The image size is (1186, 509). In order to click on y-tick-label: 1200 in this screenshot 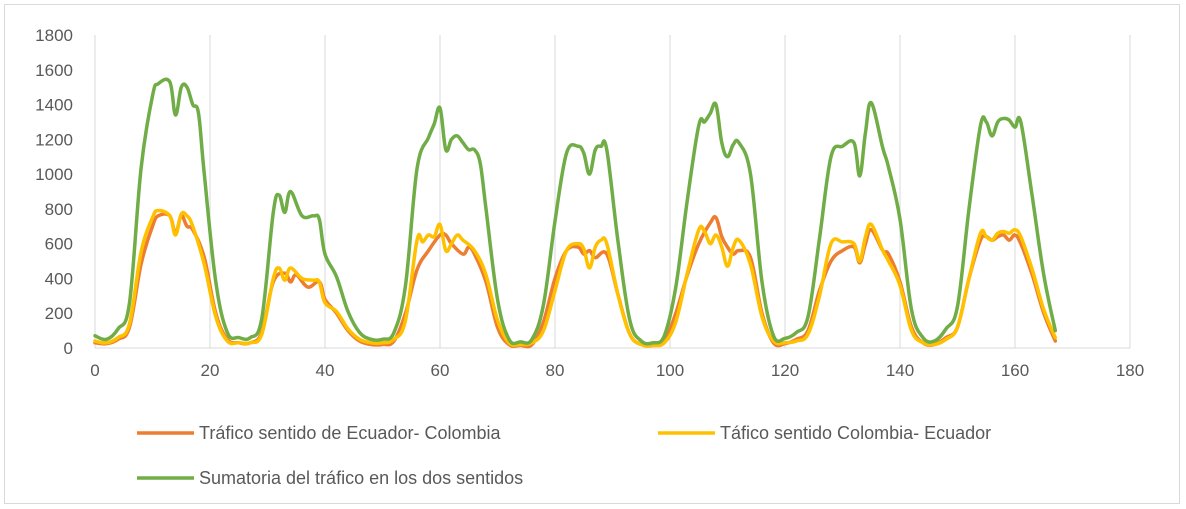, I will do `click(54, 139)`.